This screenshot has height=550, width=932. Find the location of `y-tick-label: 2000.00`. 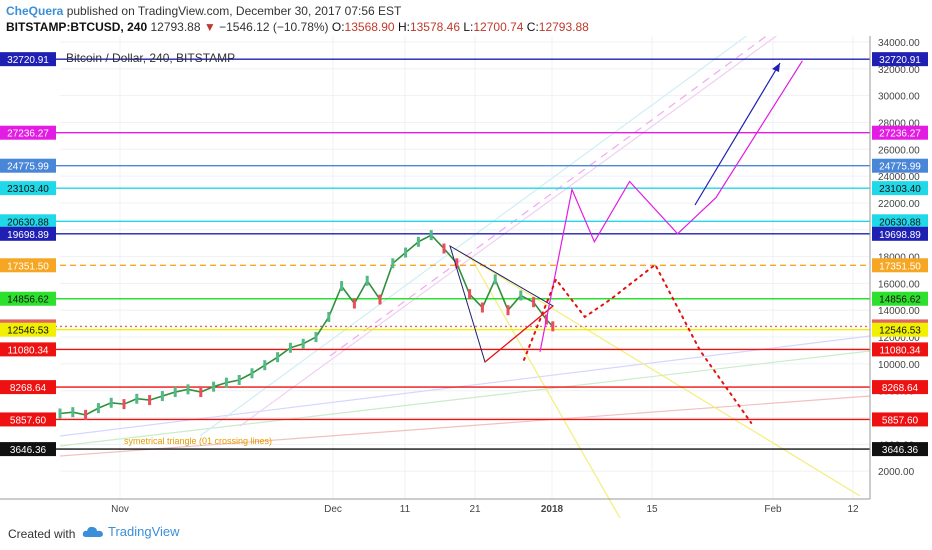

y-tick-label: 2000.00 is located at coordinates (896, 472).